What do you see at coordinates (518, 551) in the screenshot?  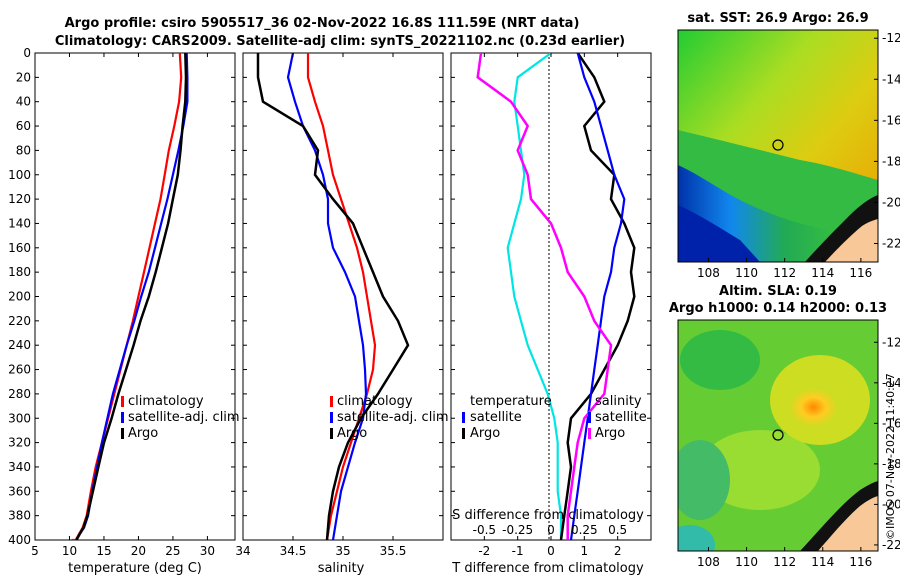 I see `x-tick-label: -1` at bounding box center [518, 551].